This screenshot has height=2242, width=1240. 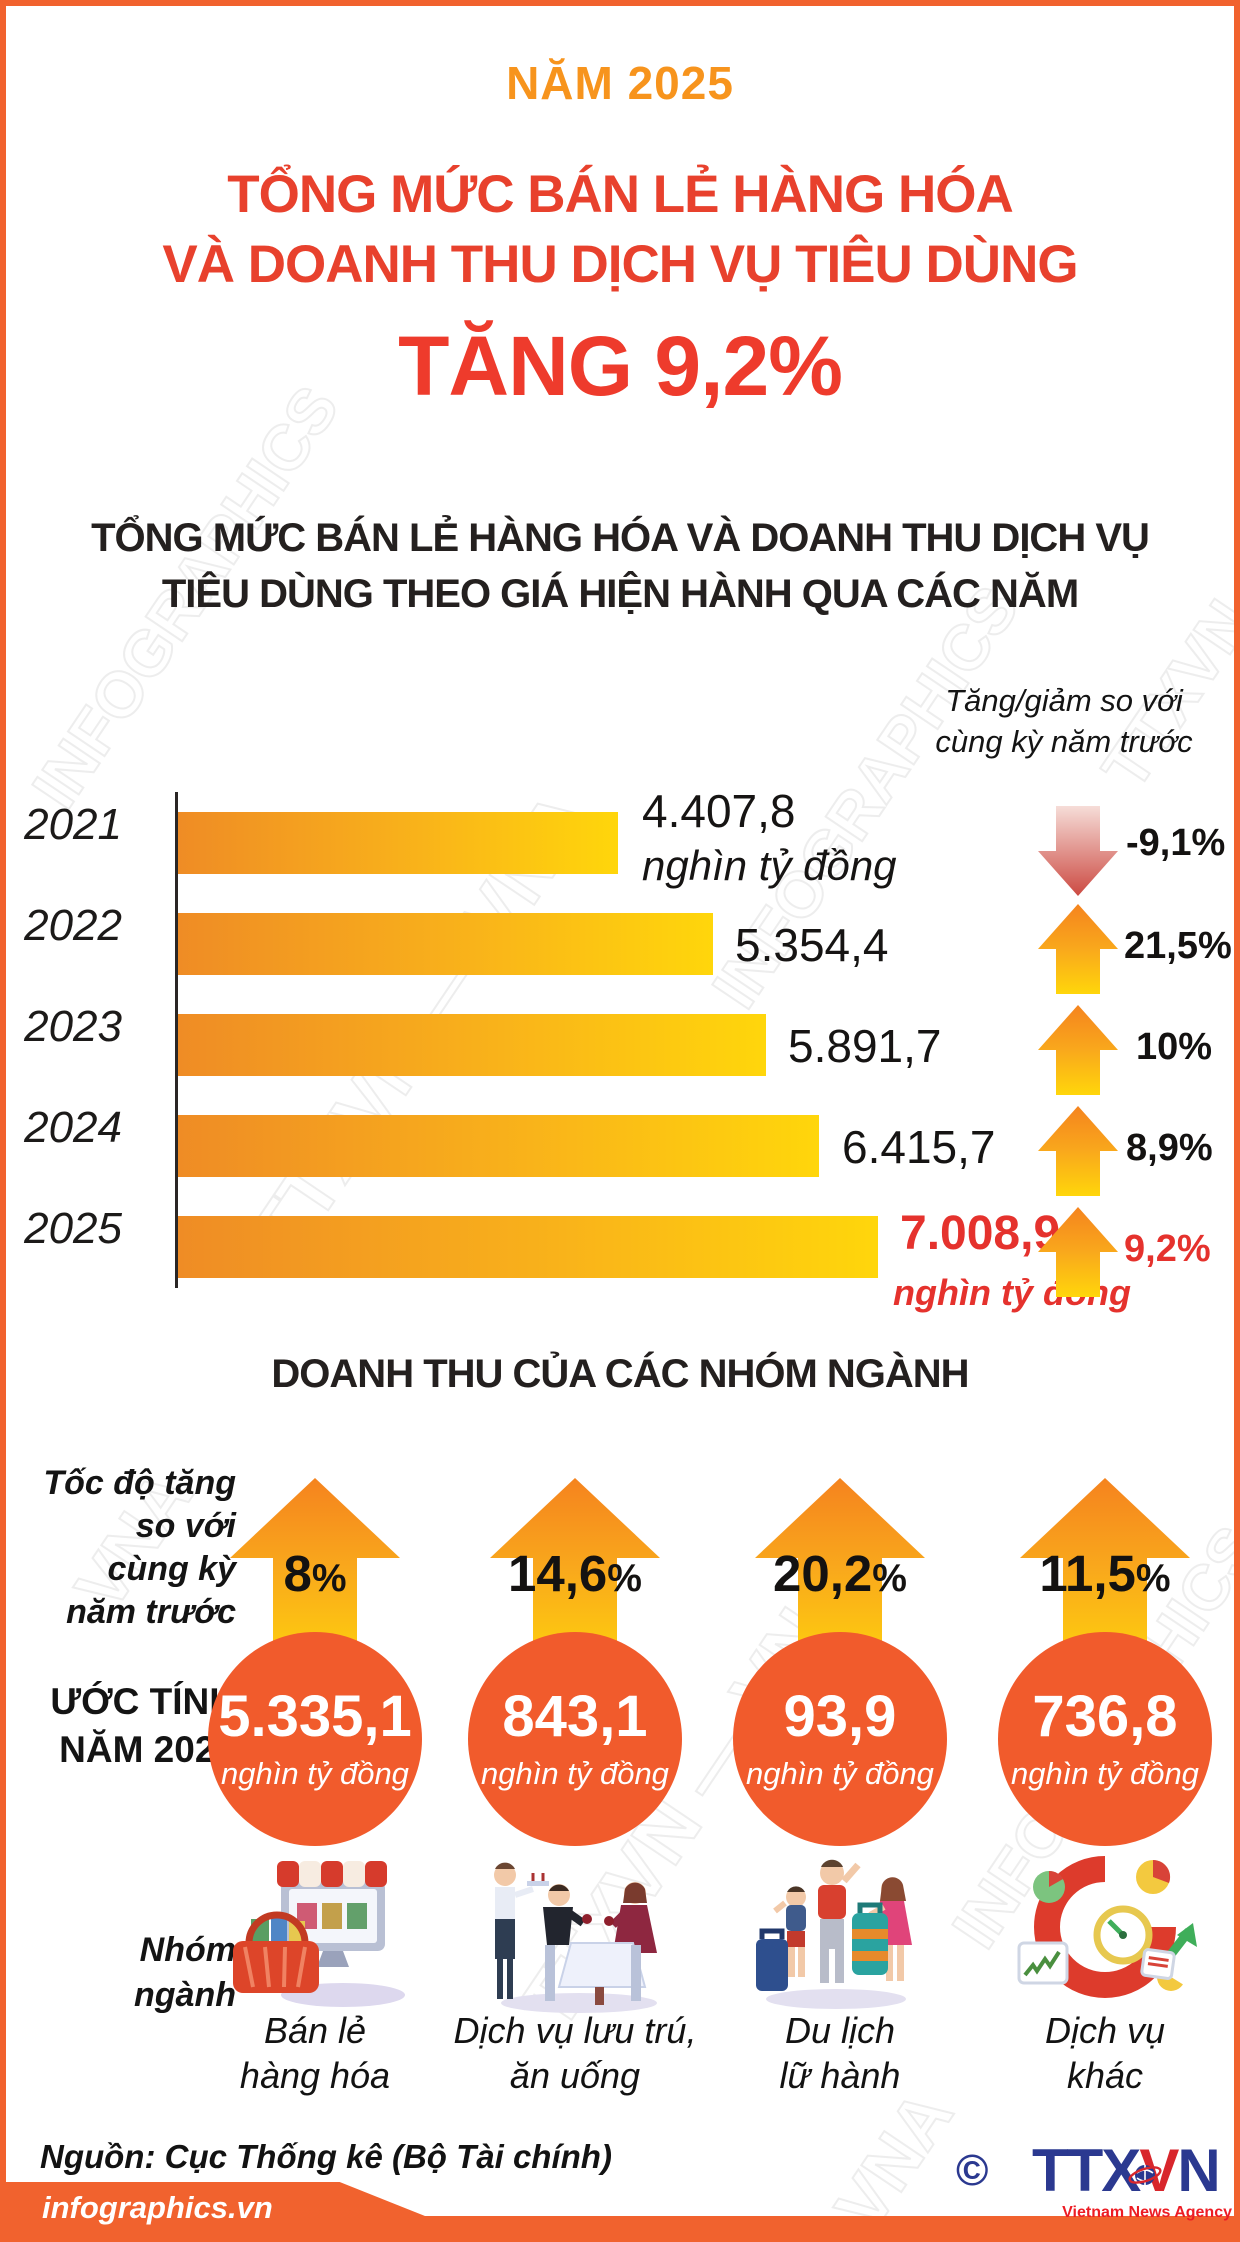 I want to click on group-value: 5.335,1, so click(x=315, y=1716).